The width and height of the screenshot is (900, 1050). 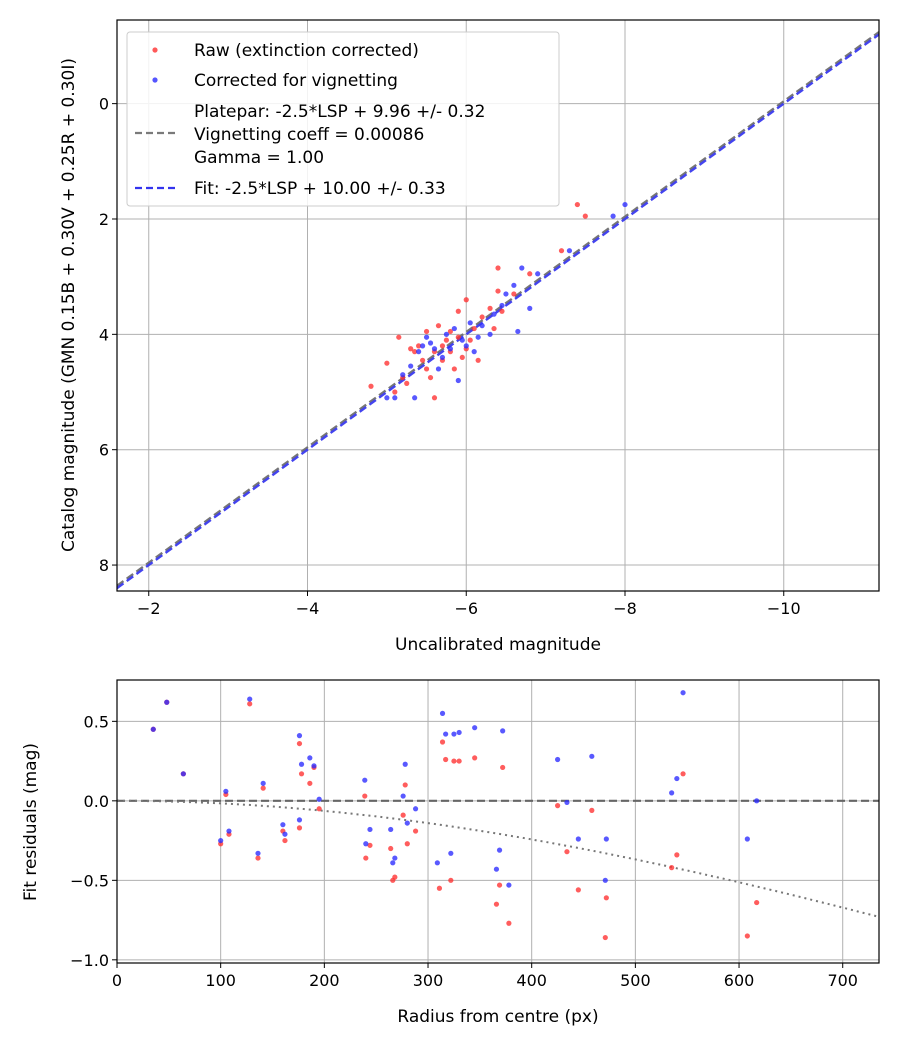 I want to click on residuals-x-axis-label: Radius from centre (px), so click(x=497, y=1017).